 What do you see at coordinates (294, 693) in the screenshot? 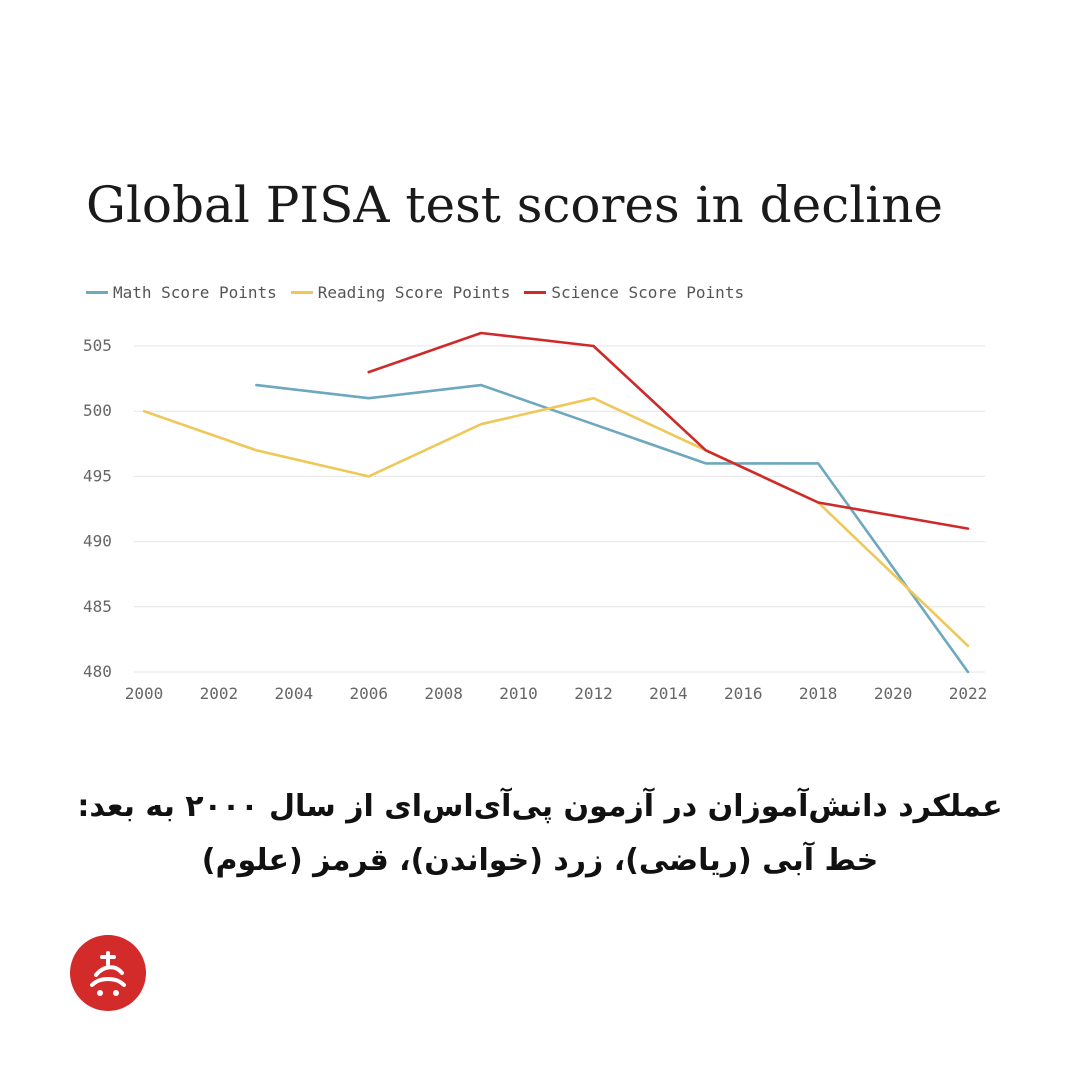
I see `x-tick-label-2004: 2004` at bounding box center [294, 693].